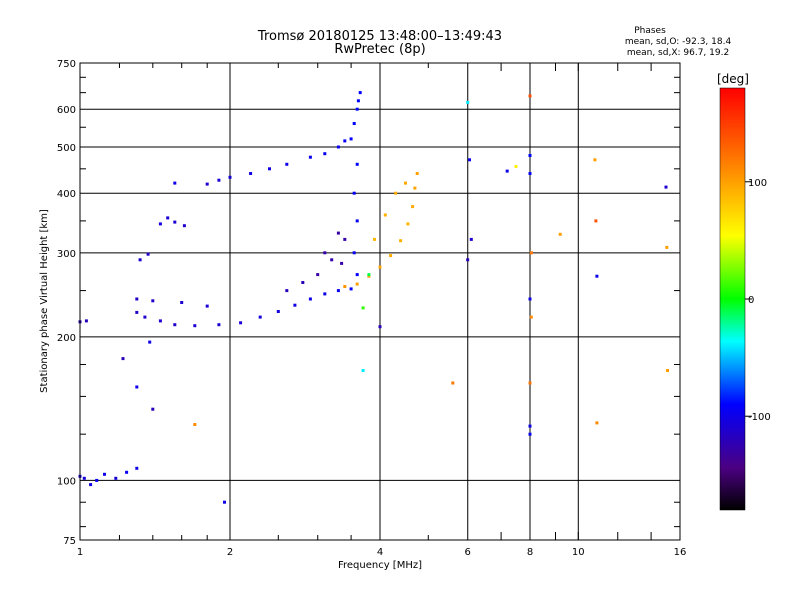 This screenshot has width=800, height=604. I want to click on phases-title: Phases, so click(650, 31).